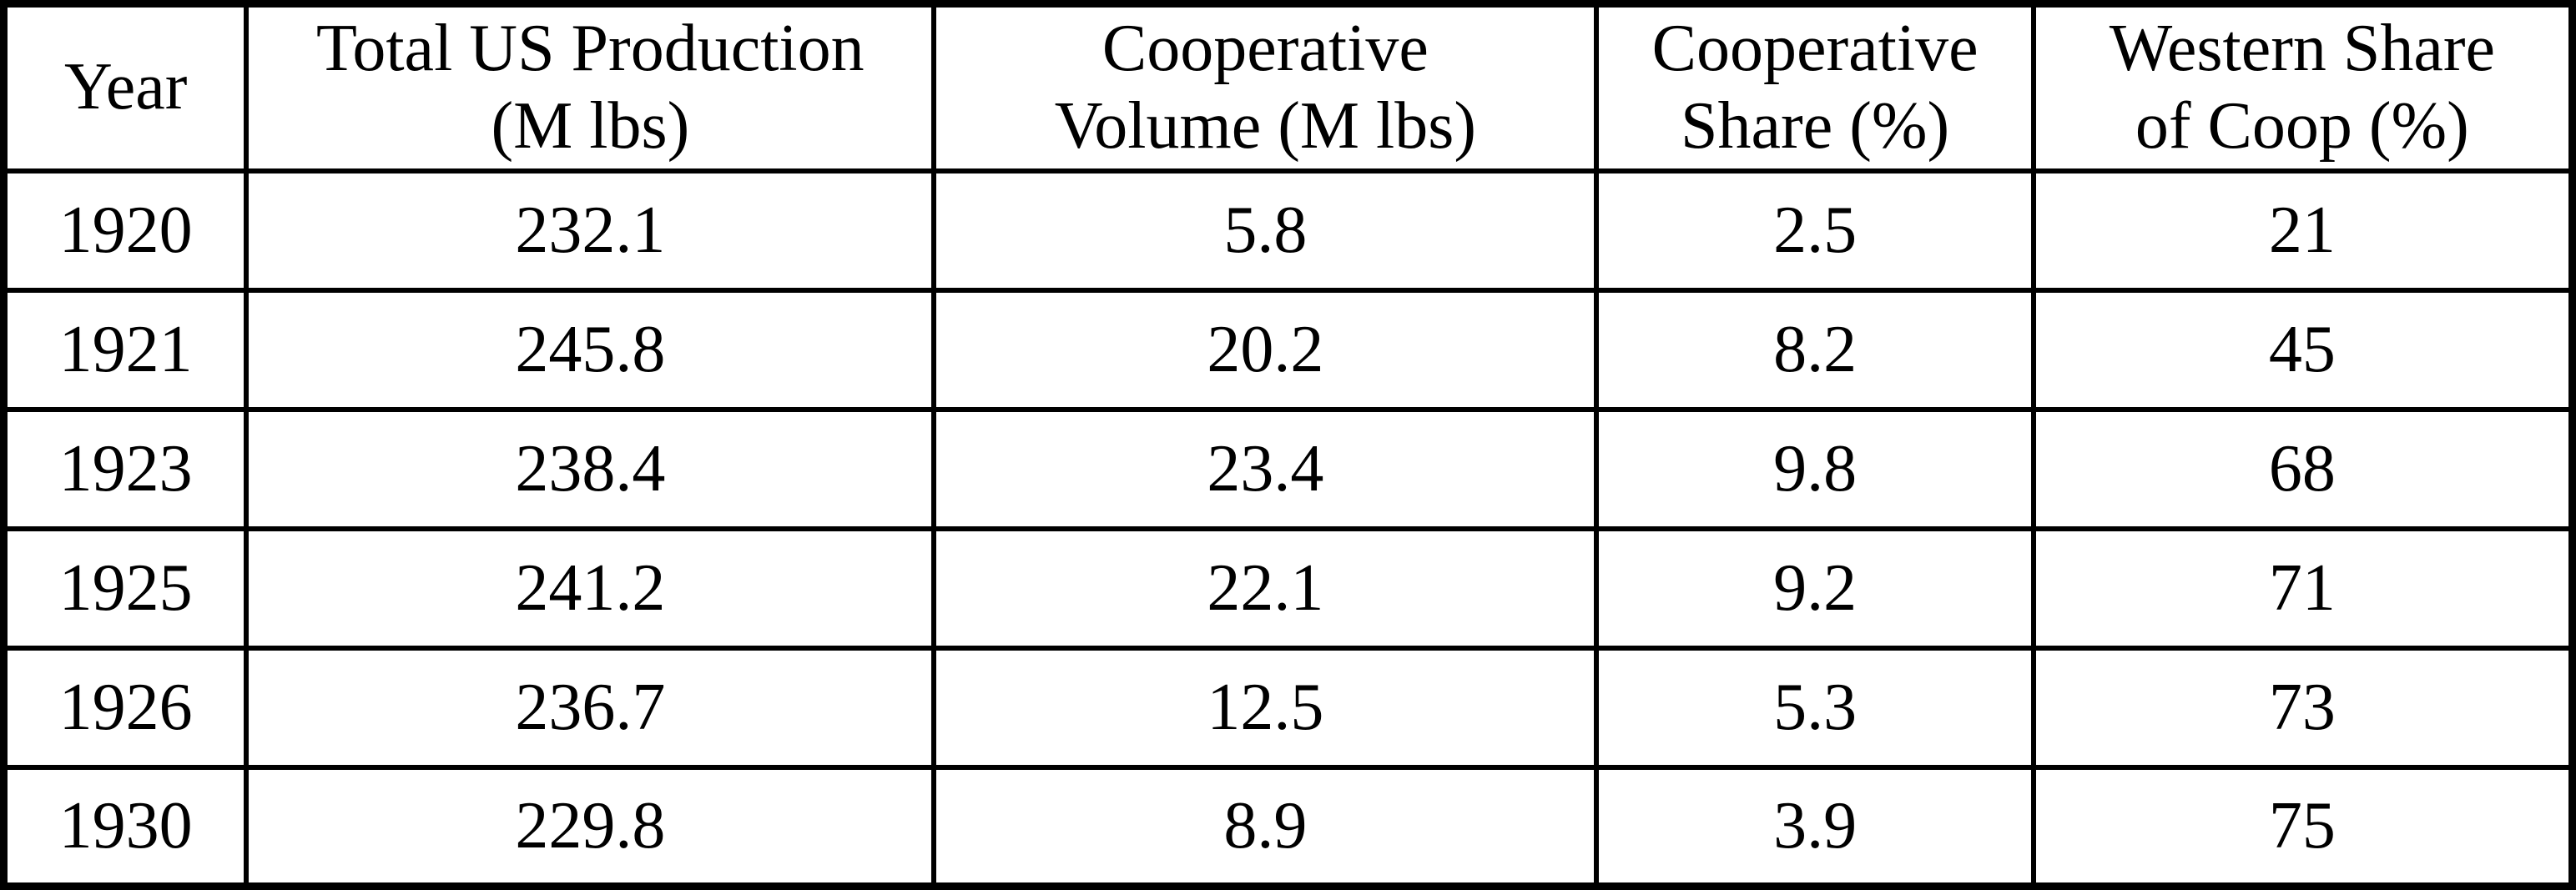  I want to click on table-row: 1925 241.2 22.1 9.2 71, so click(1288, 588).